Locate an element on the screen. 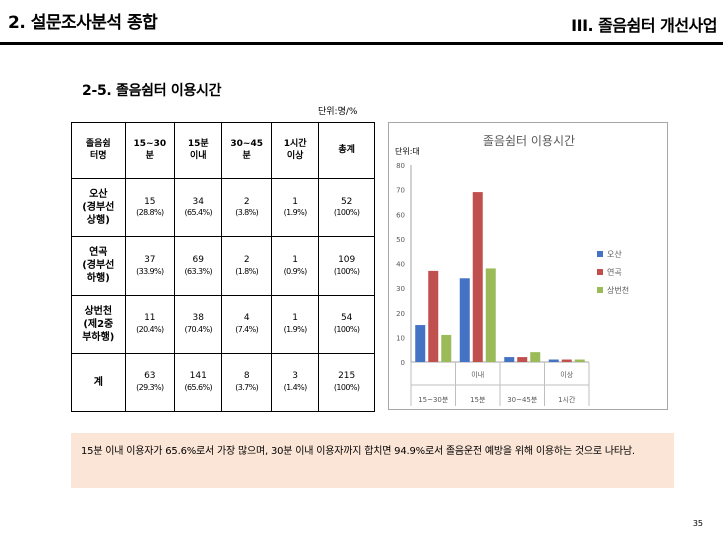  section-title: 2-5. 졸음쉼터 이용시간 is located at coordinates (152, 91).